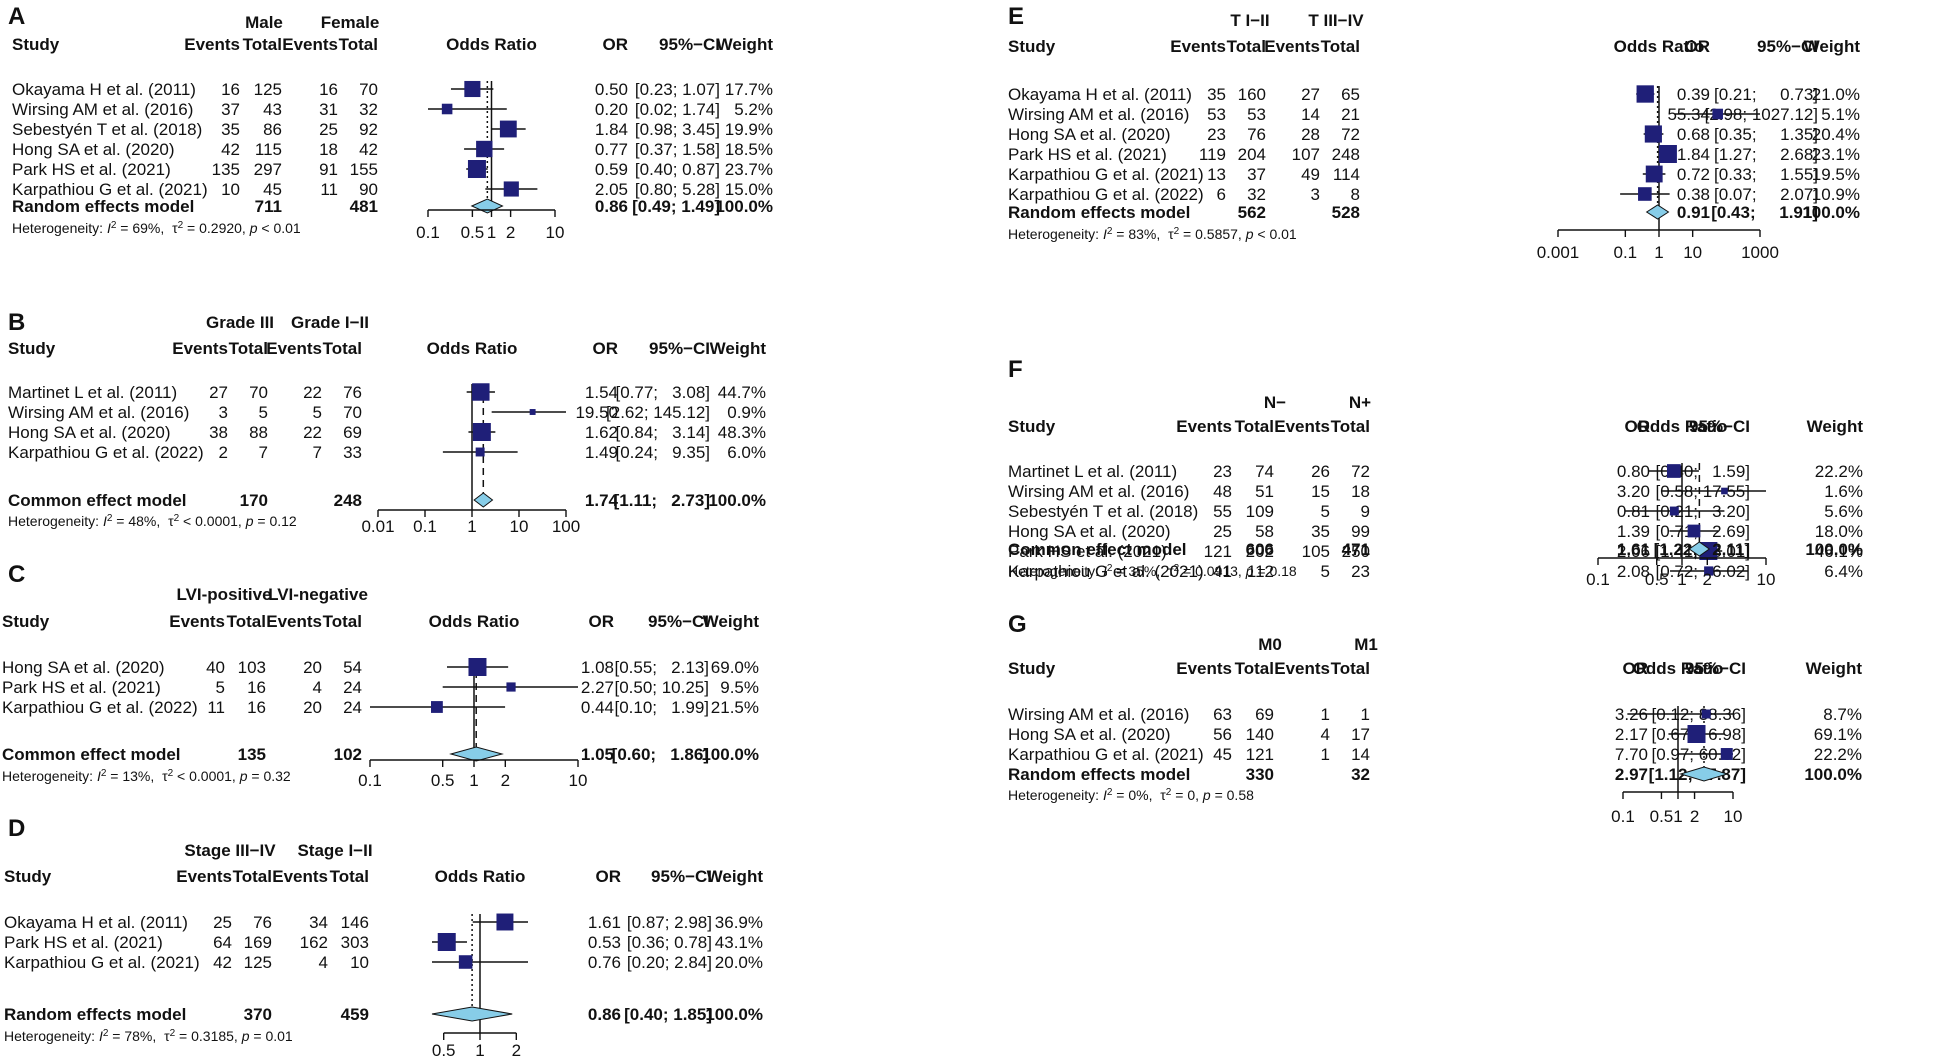 The image size is (1949, 1063). Describe the element at coordinates (739, 922) in the screenshot. I see `weight-value: 36.9%` at that location.